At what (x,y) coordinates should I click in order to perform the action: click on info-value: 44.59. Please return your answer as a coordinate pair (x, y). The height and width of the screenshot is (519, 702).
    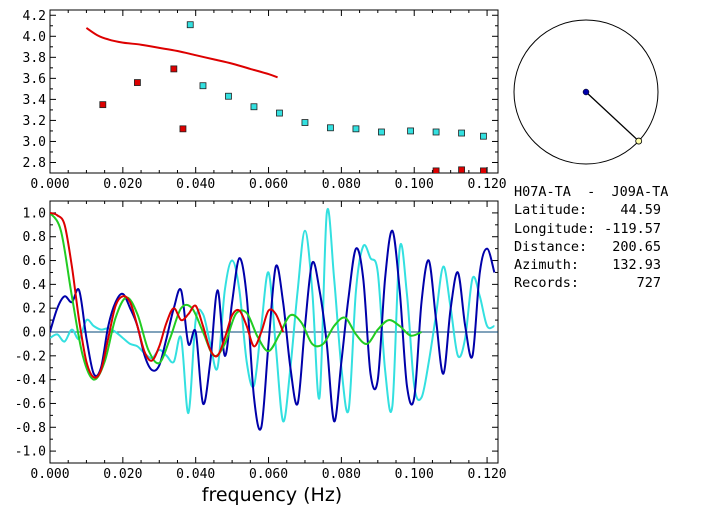
    Looking at the image, I should click on (640, 210).